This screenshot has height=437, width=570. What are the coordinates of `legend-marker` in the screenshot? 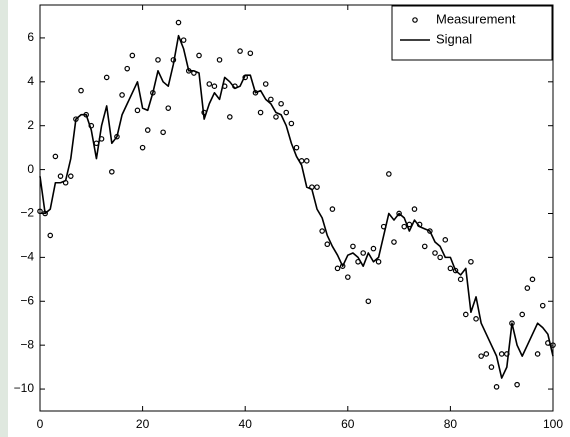 It's located at (415, 20).